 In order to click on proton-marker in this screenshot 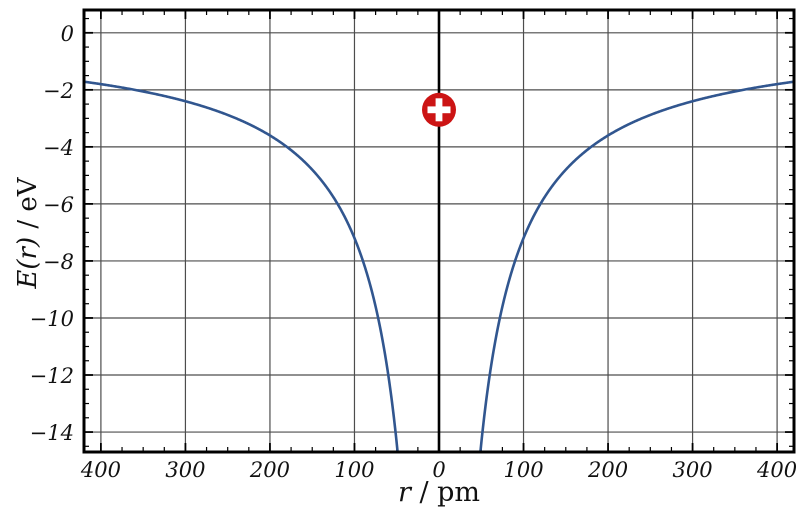, I will do `click(439, 109)`.